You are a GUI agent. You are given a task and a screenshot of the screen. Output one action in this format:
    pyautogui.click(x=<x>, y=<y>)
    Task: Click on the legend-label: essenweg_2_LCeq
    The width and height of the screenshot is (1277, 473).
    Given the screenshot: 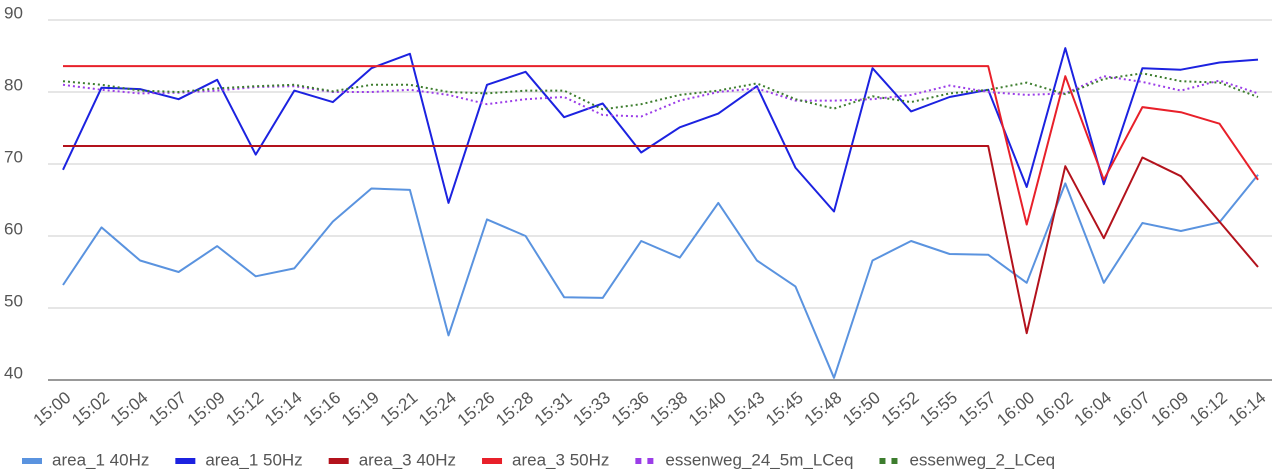 What is the action you would take?
    pyautogui.click(x=982, y=459)
    